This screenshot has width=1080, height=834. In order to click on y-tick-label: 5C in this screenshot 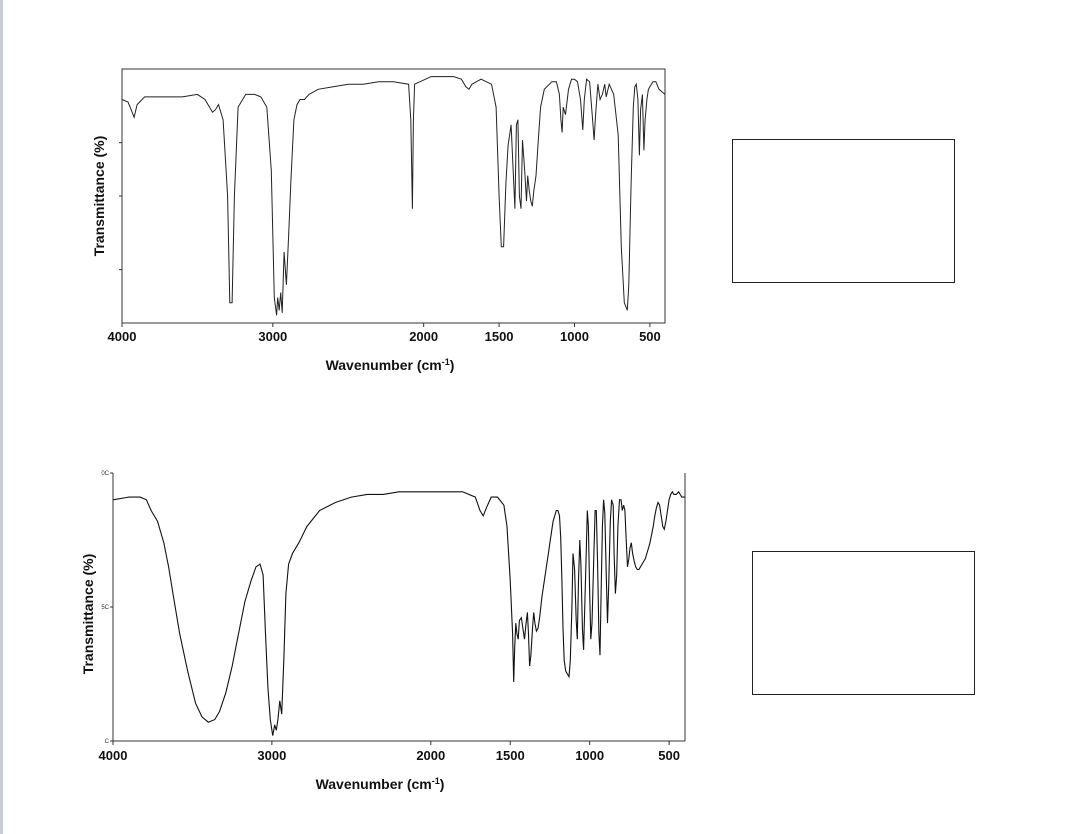, I will do `click(105, 608)`.